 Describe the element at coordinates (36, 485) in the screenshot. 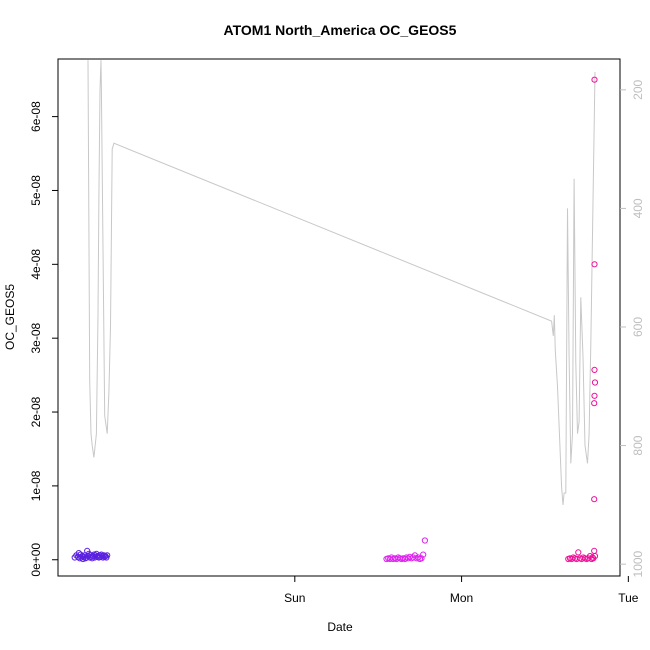

I see `y-tick-label: 1e-08` at that location.